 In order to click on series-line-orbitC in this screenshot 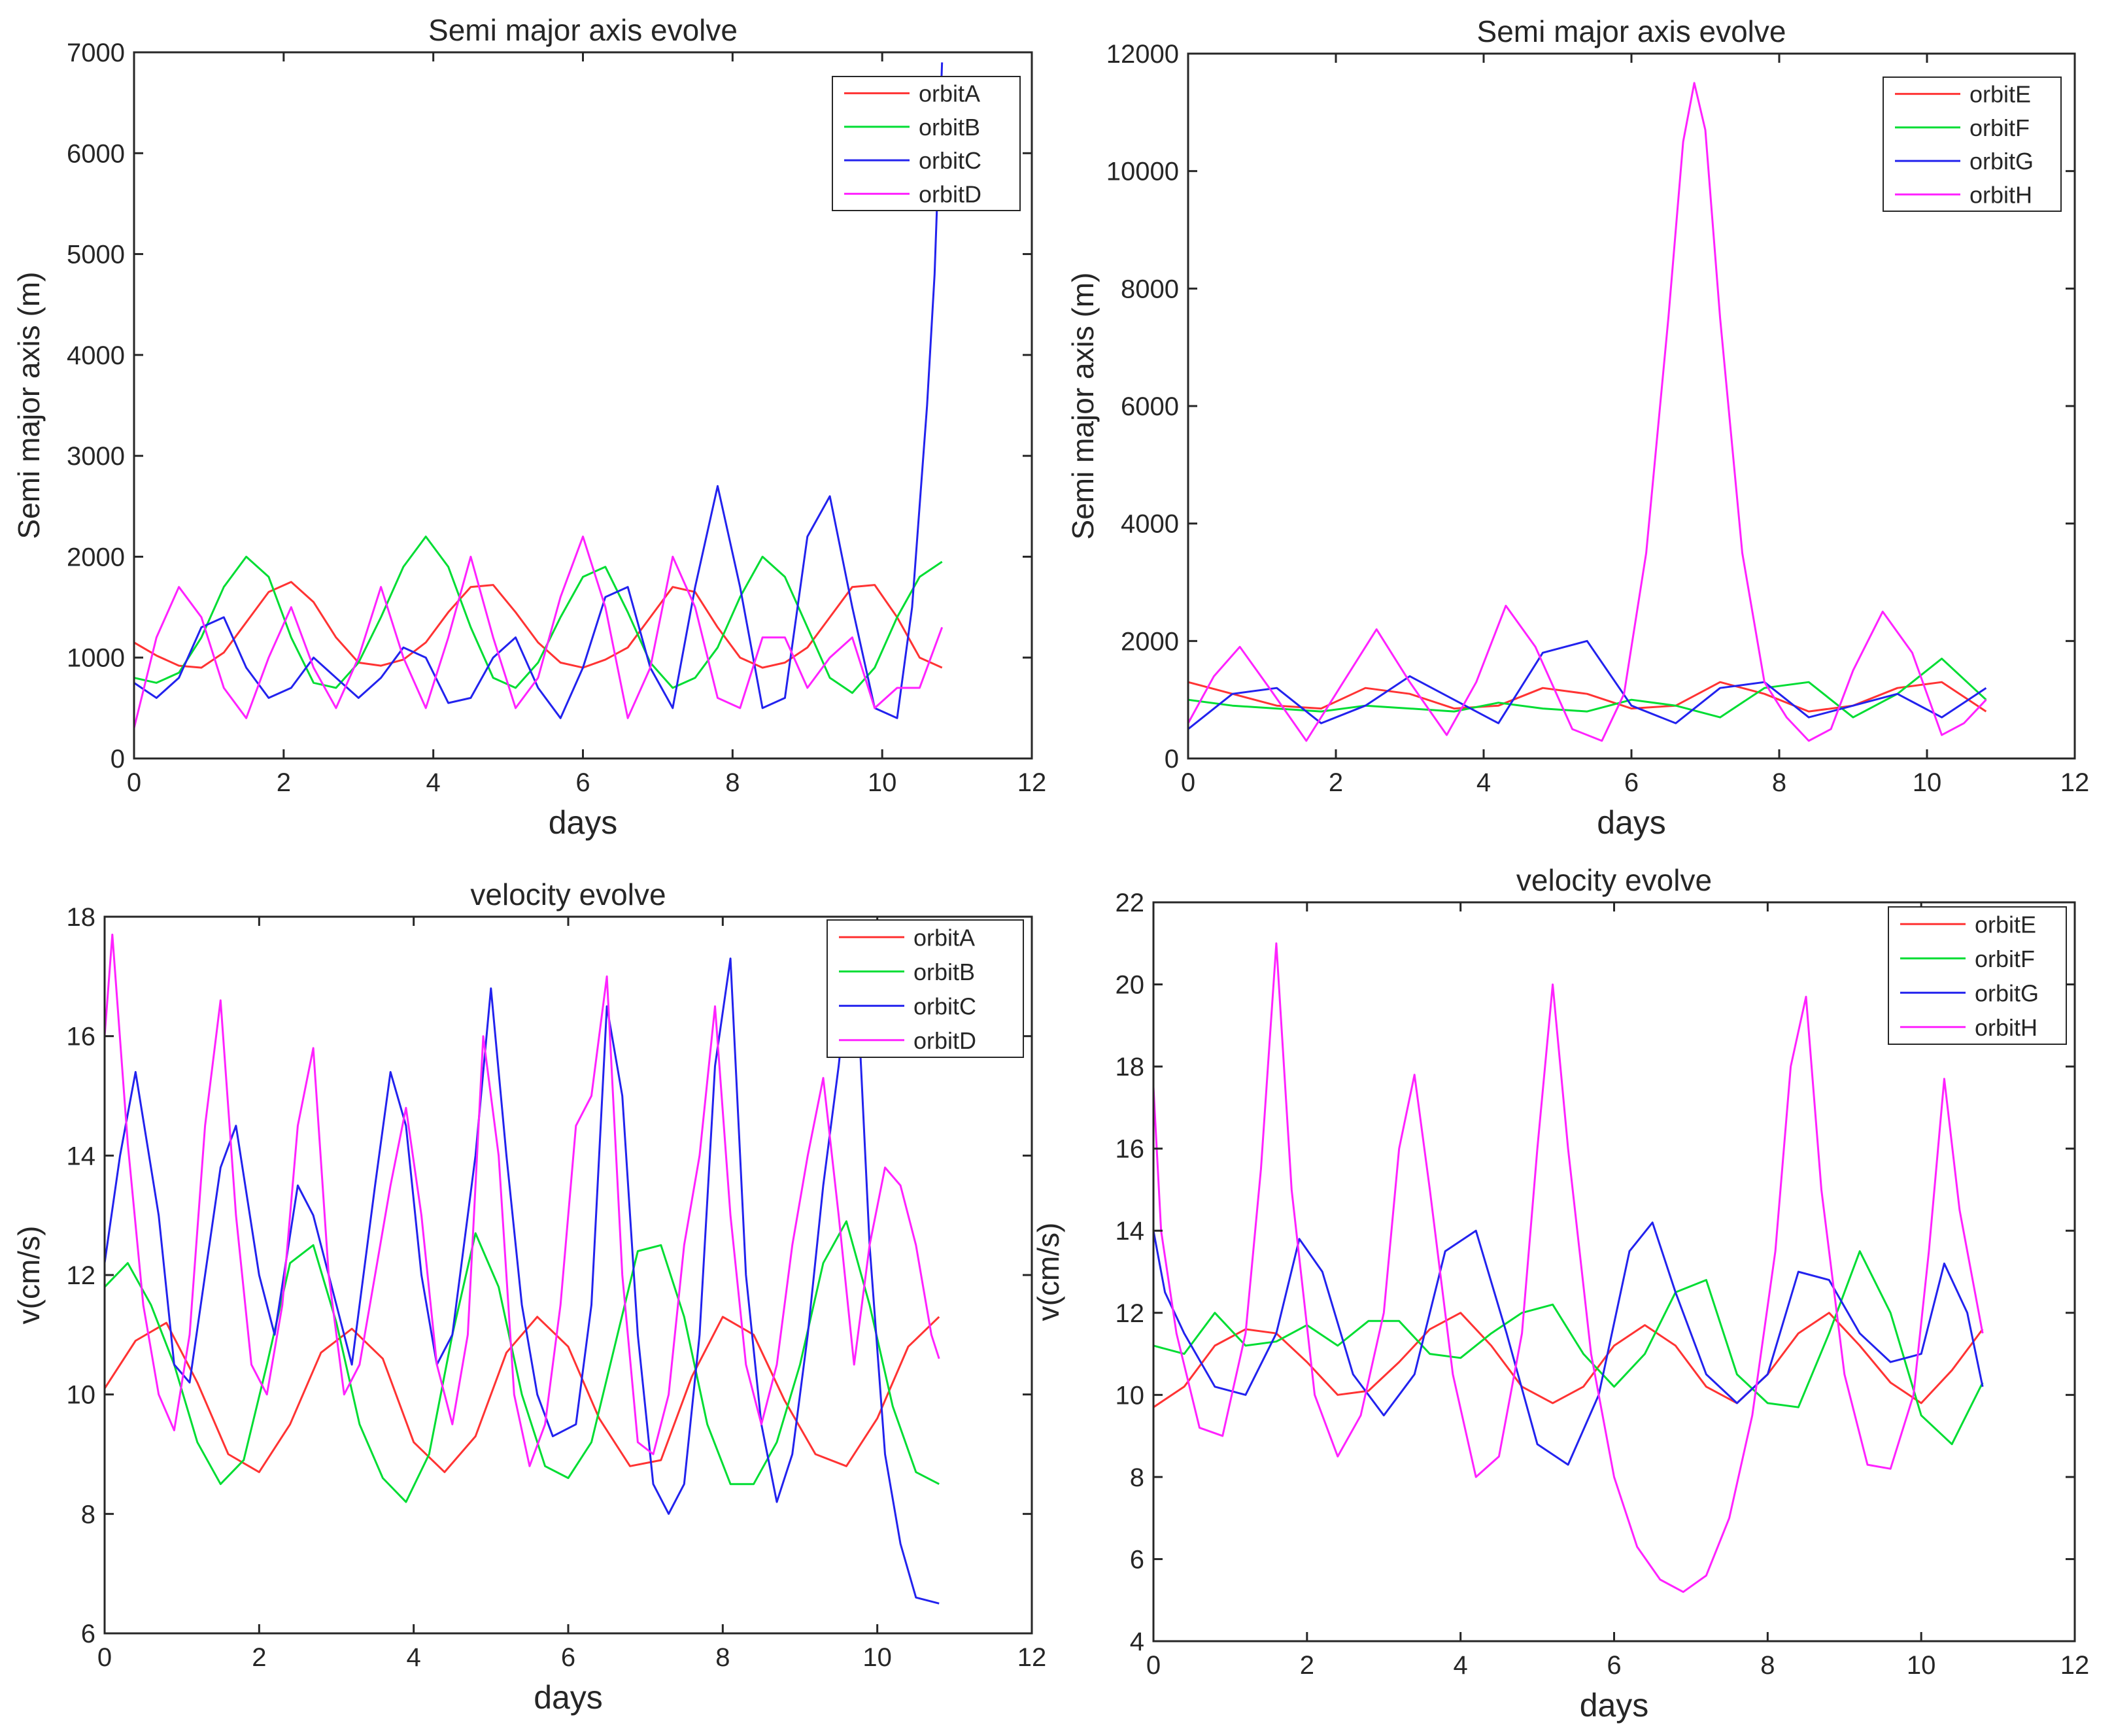, I will do `click(539, 390)`.